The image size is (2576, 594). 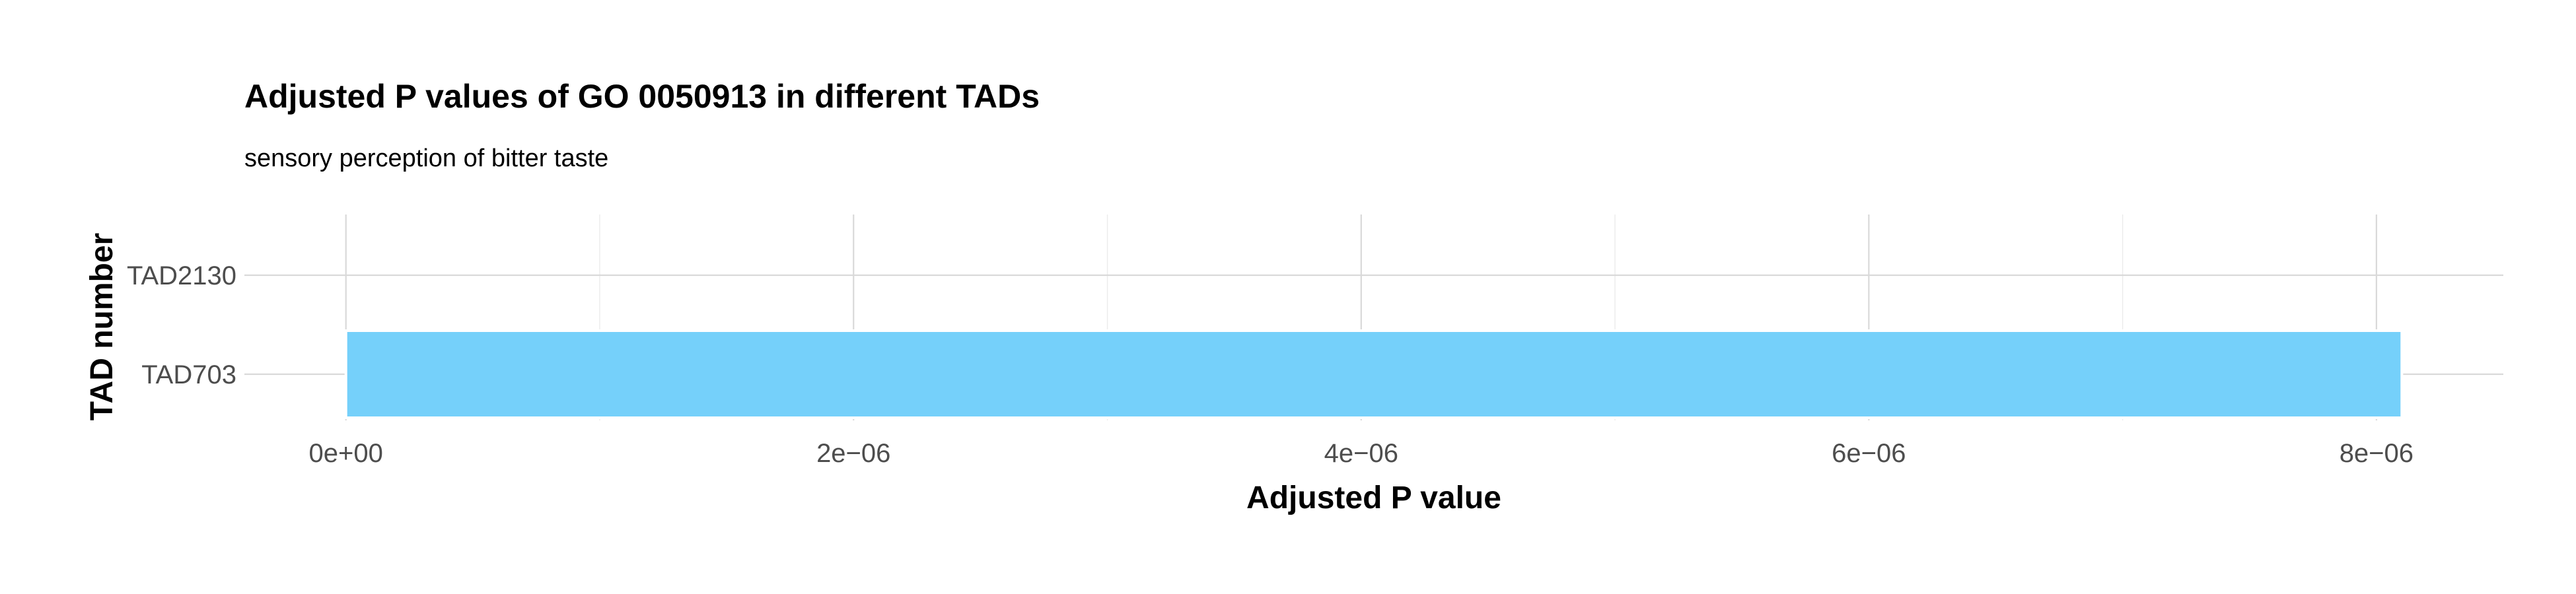 I want to click on y-tick-label: TAD703, so click(x=188, y=374).